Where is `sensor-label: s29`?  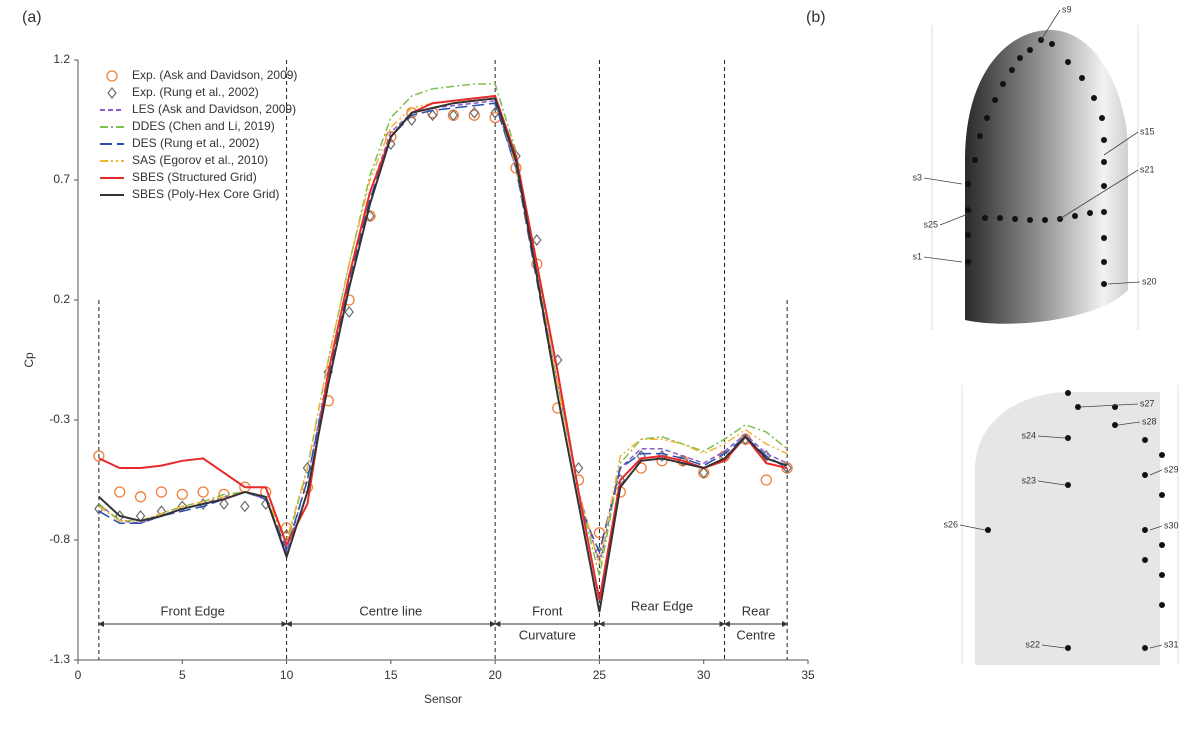 sensor-label: s29 is located at coordinates (1171, 469).